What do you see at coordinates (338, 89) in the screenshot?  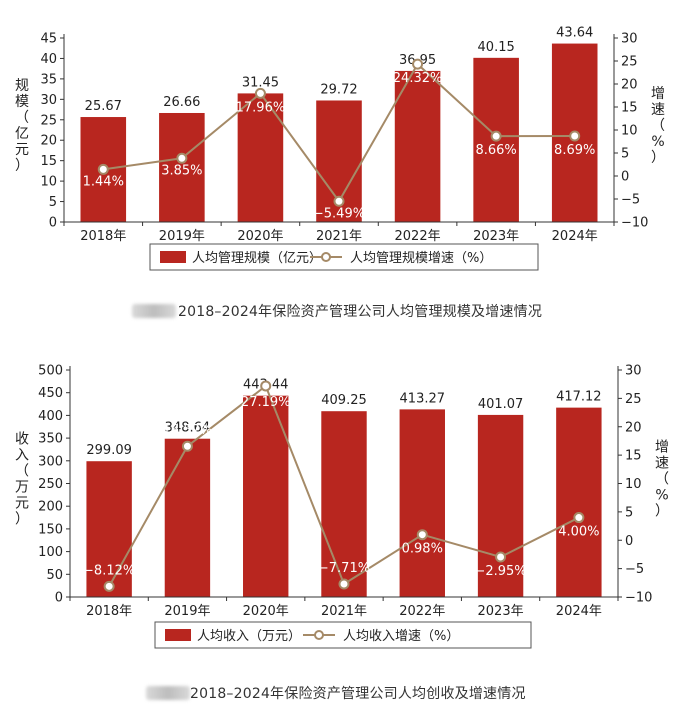 I see `bar-value-label: 29.72` at bounding box center [338, 89].